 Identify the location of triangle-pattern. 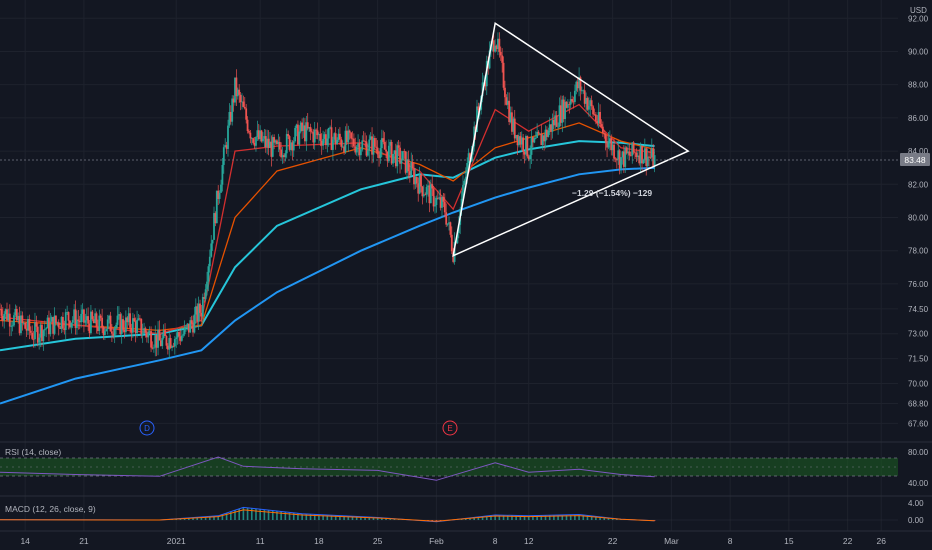
(571, 139).